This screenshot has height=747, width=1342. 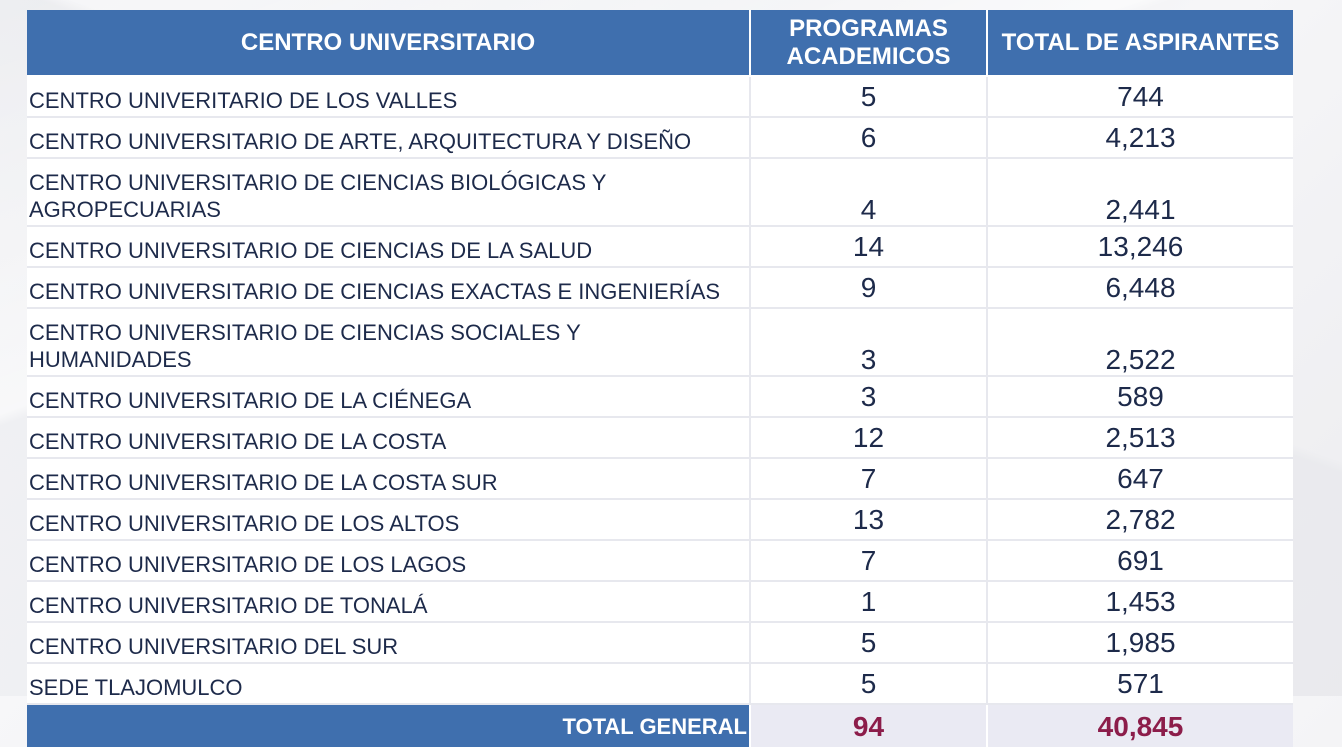 I want to click on centro-name: CENTRO UNIVERITARIO DE LOS VALLES, so click(x=389, y=97).